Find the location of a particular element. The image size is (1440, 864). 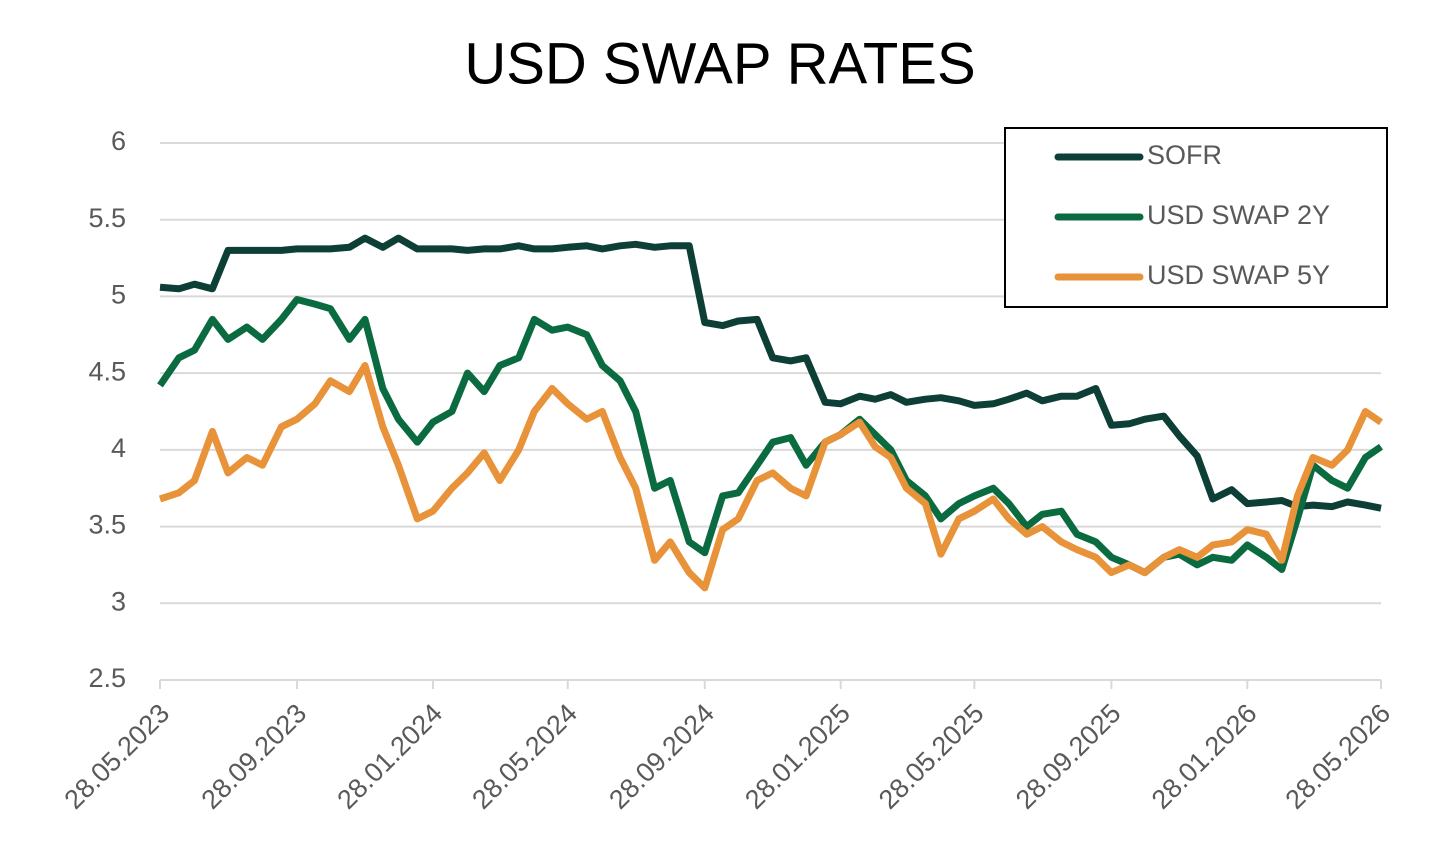

legend-label: SOFR is located at coordinates (1184, 155).